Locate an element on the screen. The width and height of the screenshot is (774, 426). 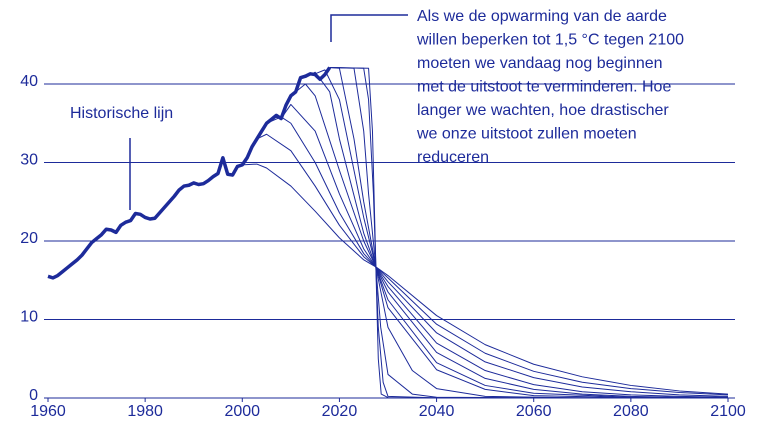
y-tick-label: 0 is located at coordinates (33, 395).